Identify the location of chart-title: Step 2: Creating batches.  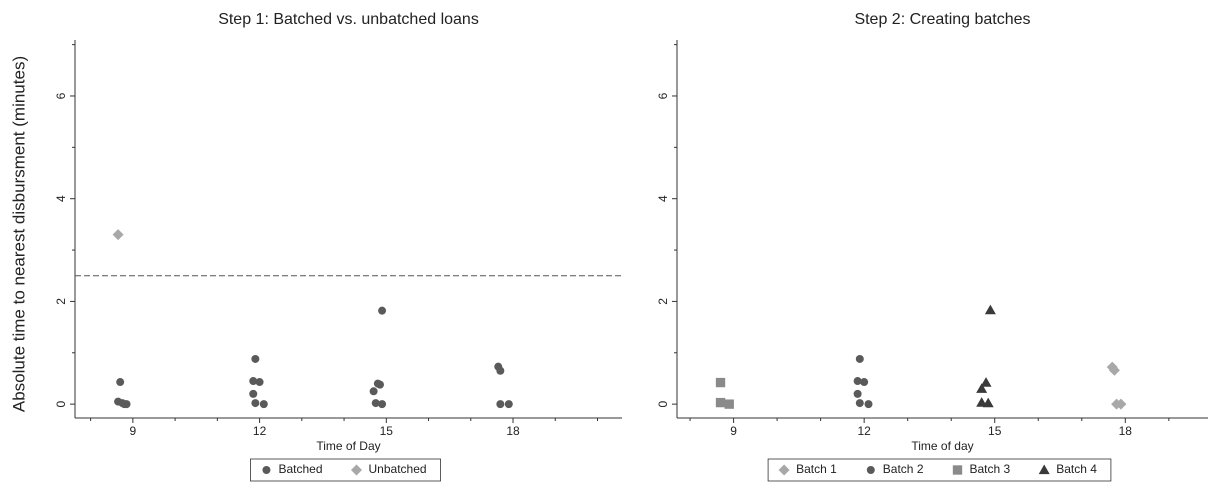
(942, 19).